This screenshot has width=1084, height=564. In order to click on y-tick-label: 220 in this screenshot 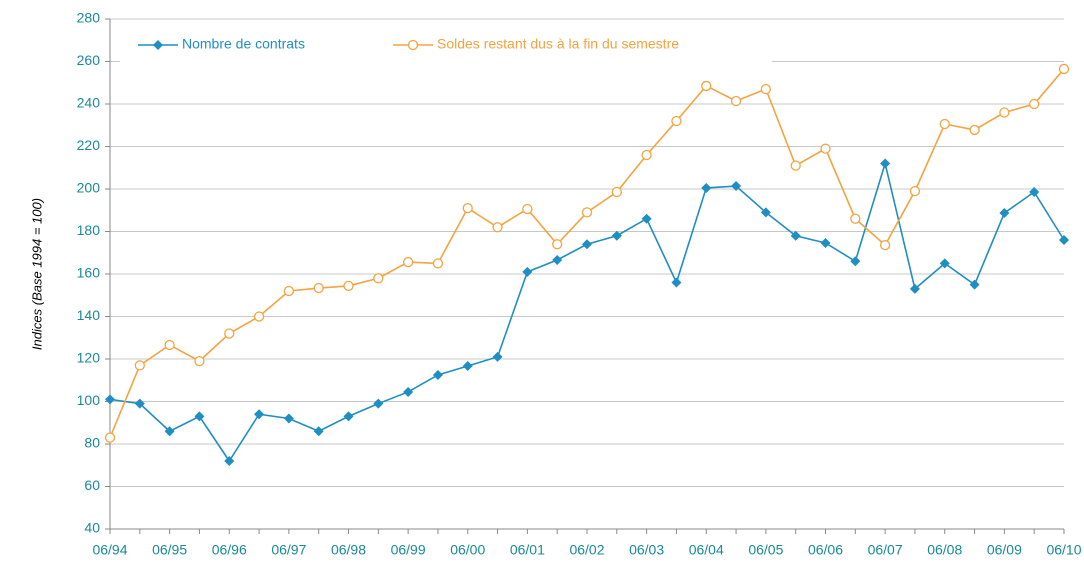, I will do `click(89, 145)`.